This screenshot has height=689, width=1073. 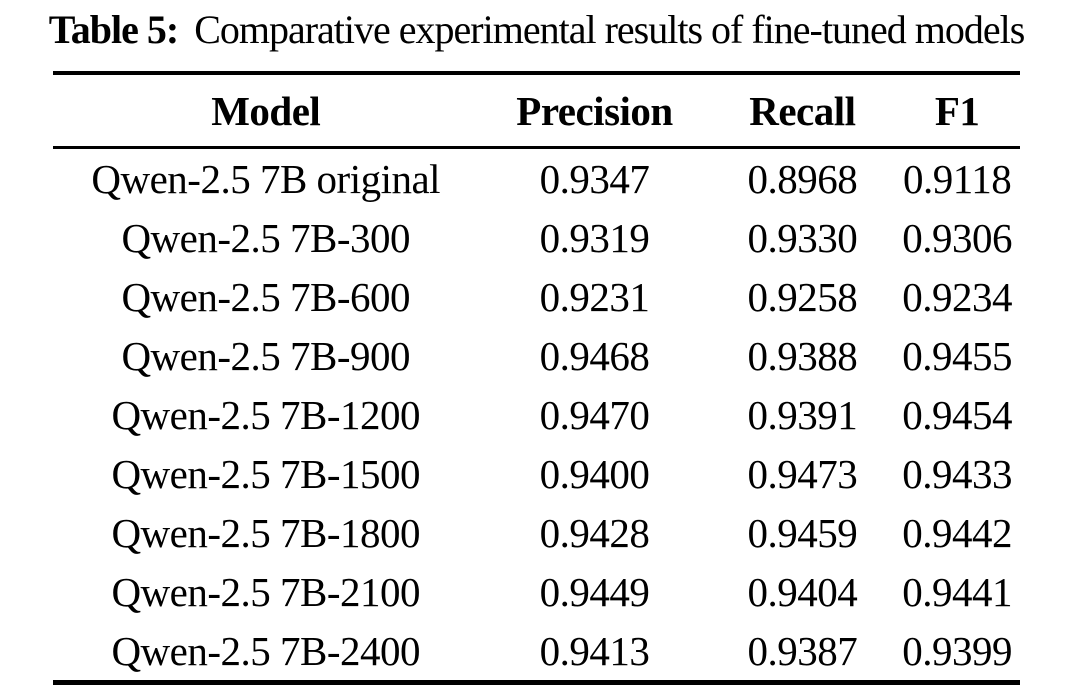 I want to click on metric-cell: 0.9258, so click(x=802, y=296).